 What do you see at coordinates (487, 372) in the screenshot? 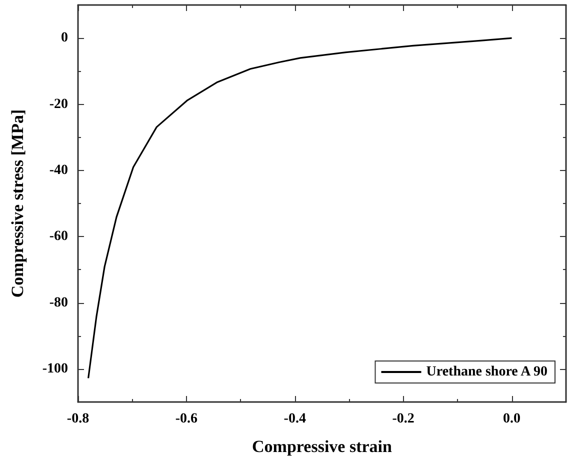
I see `legend-label: Urethane shore A 90` at bounding box center [487, 372].